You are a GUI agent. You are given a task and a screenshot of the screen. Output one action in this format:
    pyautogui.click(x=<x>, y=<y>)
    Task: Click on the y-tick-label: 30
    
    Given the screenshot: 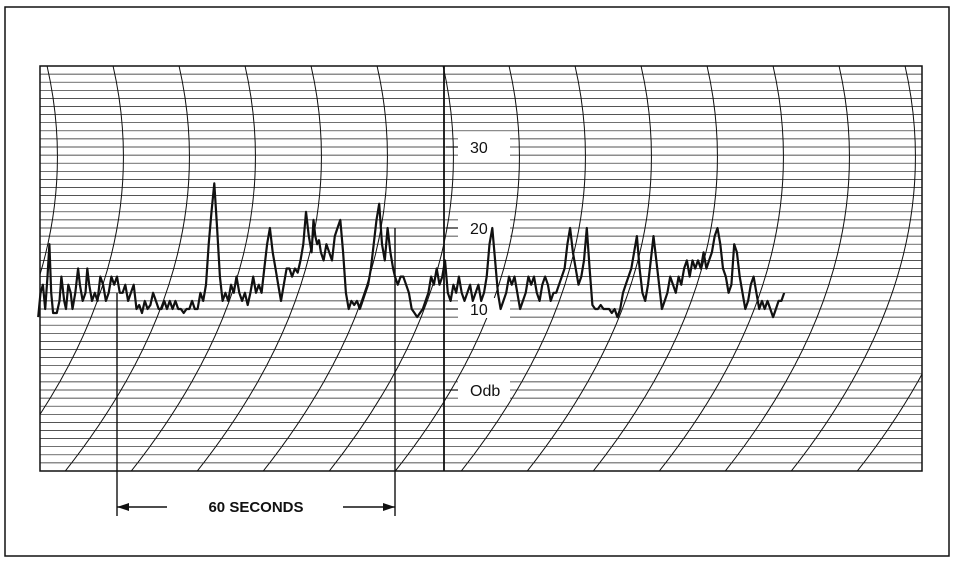 What is the action you would take?
    pyautogui.click(x=479, y=148)
    